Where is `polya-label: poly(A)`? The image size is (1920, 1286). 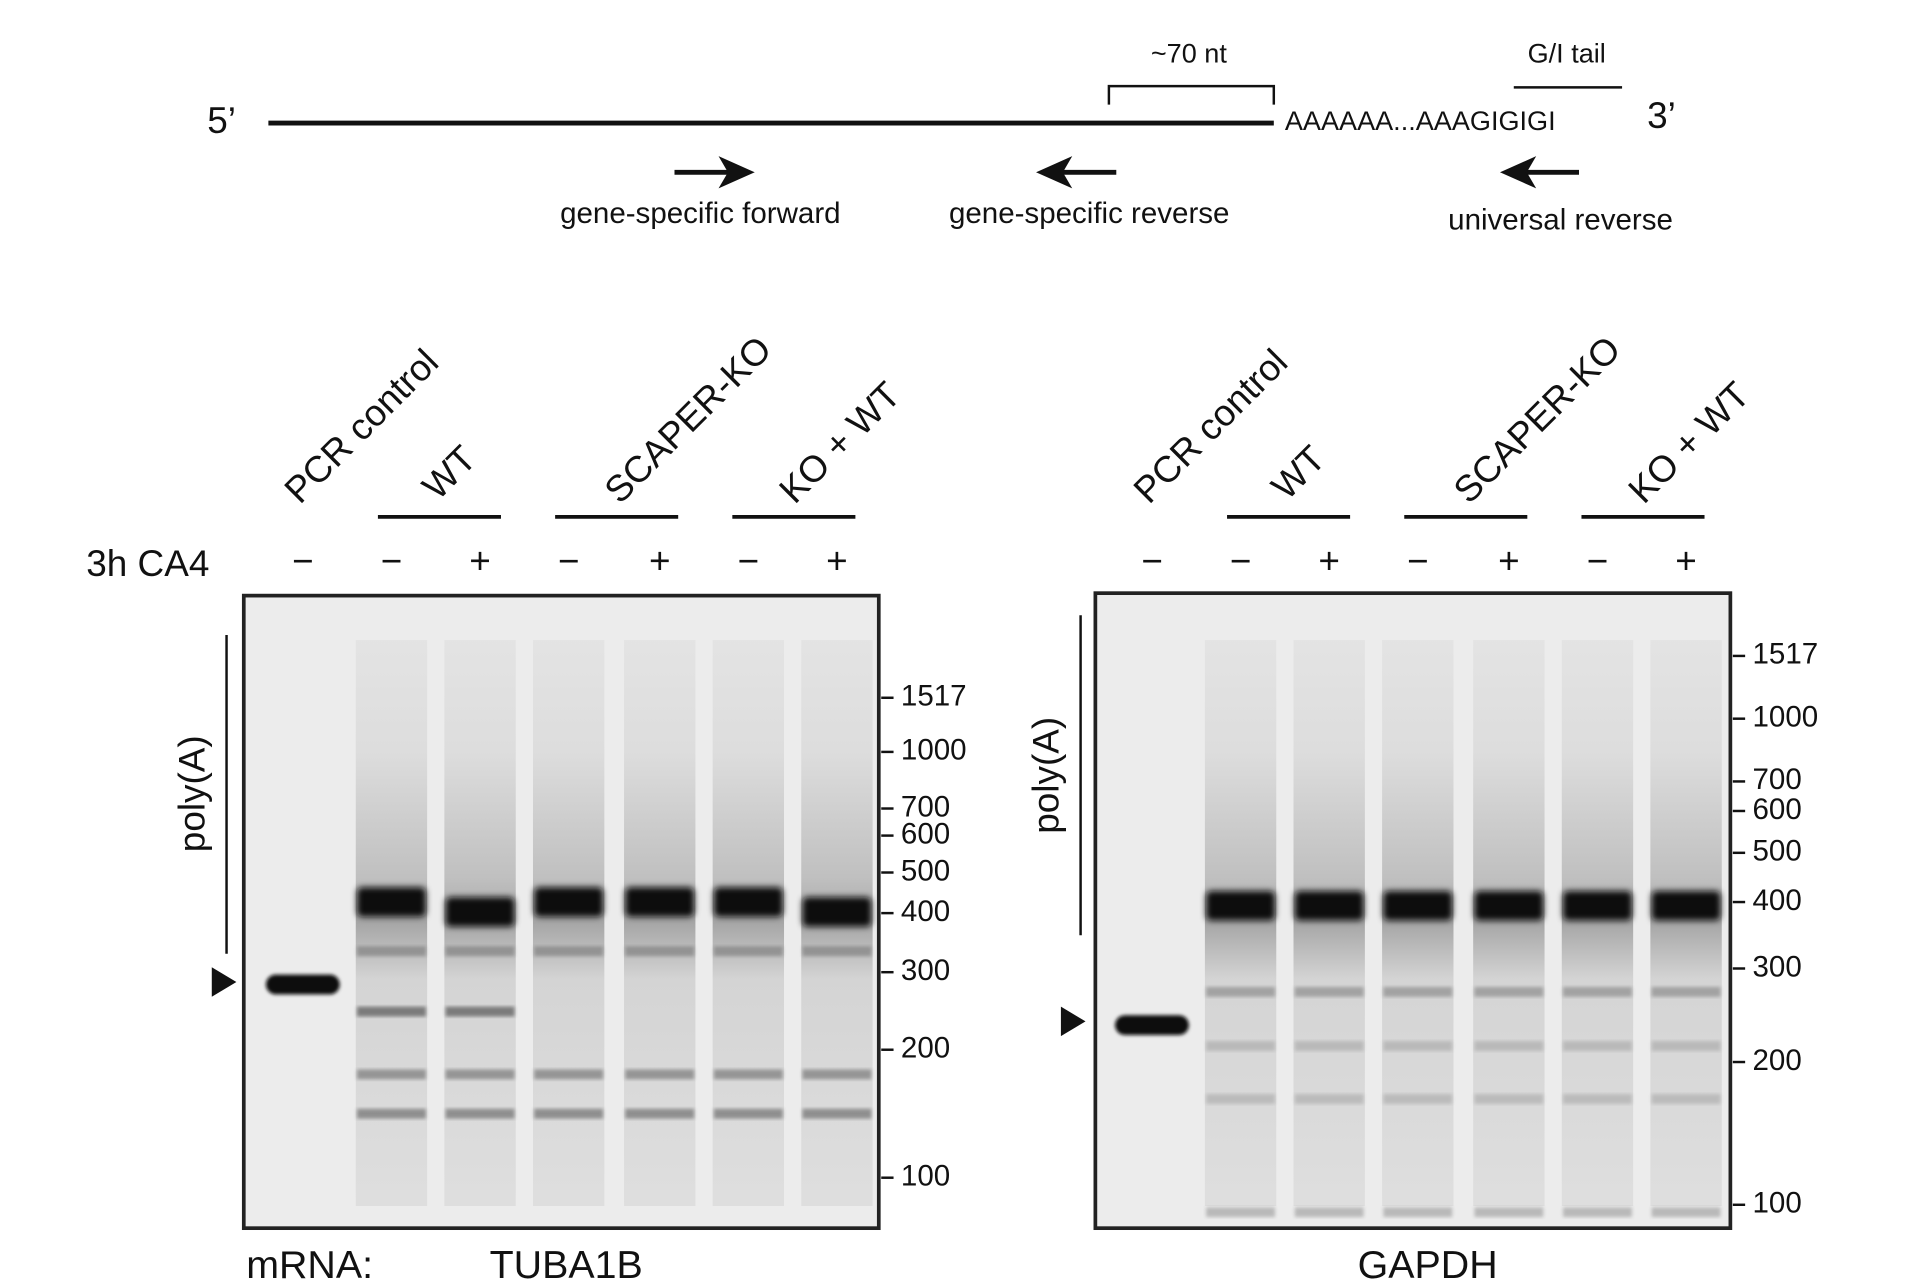 polya-label: poly(A) is located at coordinates (191, 793).